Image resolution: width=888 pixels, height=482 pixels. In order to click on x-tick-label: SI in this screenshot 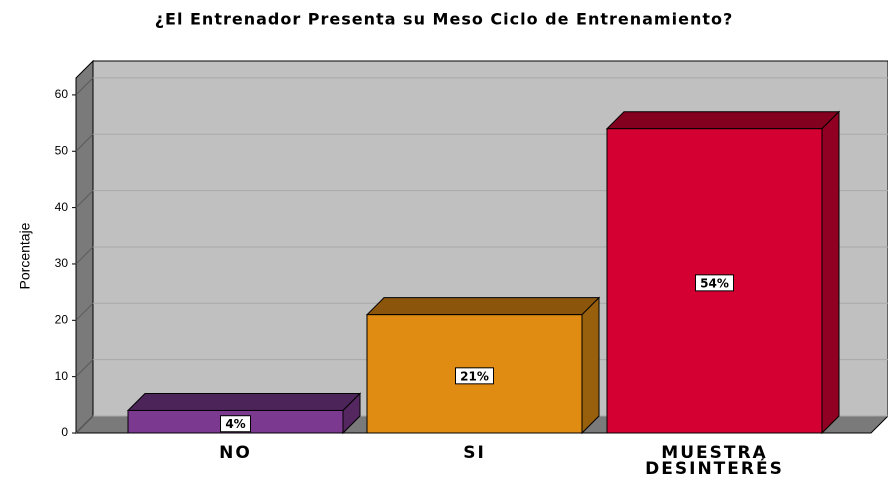, I will do `click(474, 453)`.